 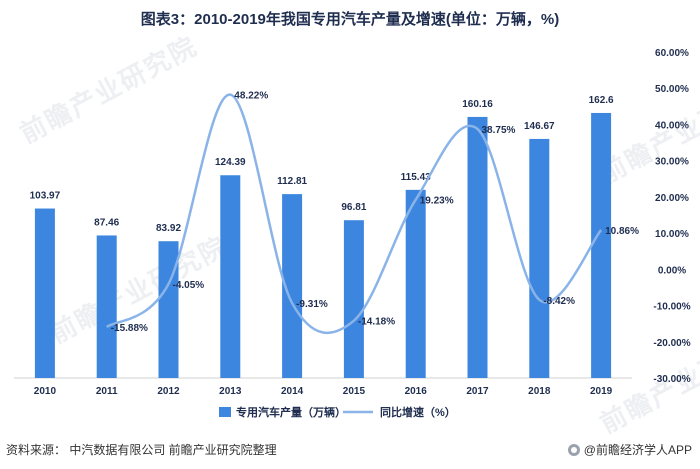 I want to click on bar-data-label: 96.81, so click(x=353, y=207).